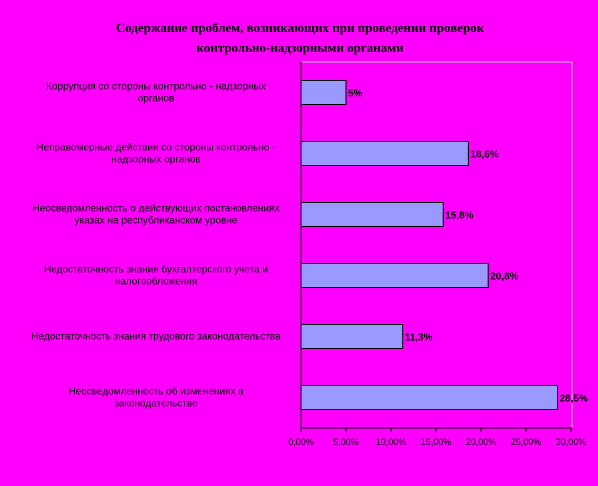 The height and width of the screenshot is (486, 598). What do you see at coordinates (419, 338) in the screenshot?
I see `data-label-5: 11,3%` at bounding box center [419, 338].